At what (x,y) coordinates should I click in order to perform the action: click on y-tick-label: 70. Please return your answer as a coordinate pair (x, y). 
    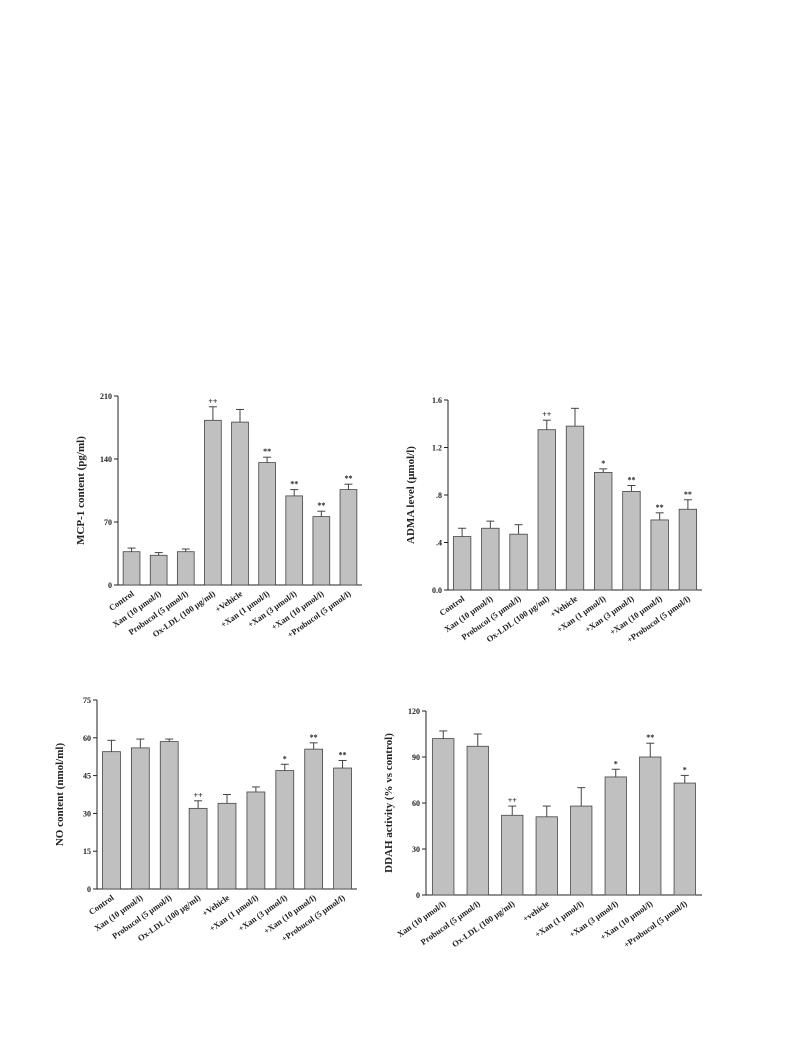
    Looking at the image, I should click on (108, 522).